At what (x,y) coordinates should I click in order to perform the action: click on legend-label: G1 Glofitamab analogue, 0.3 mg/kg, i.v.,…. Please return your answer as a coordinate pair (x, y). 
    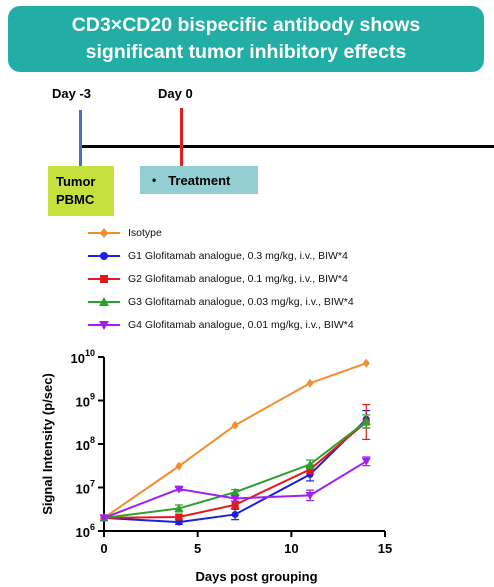
    Looking at the image, I should click on (238, 255).